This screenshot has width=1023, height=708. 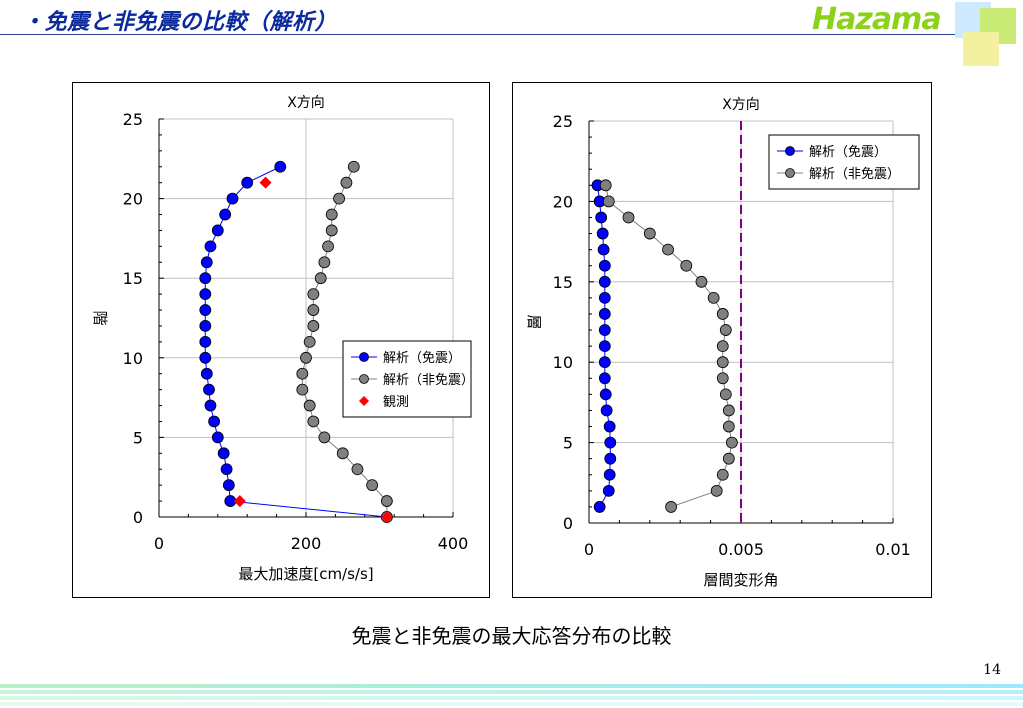 What do you see at coordinates (511, 636) in the screenshot?
I see `figure-caption: 免震と非免震の最大応答分布の比較` at bounding box center [511, 636].